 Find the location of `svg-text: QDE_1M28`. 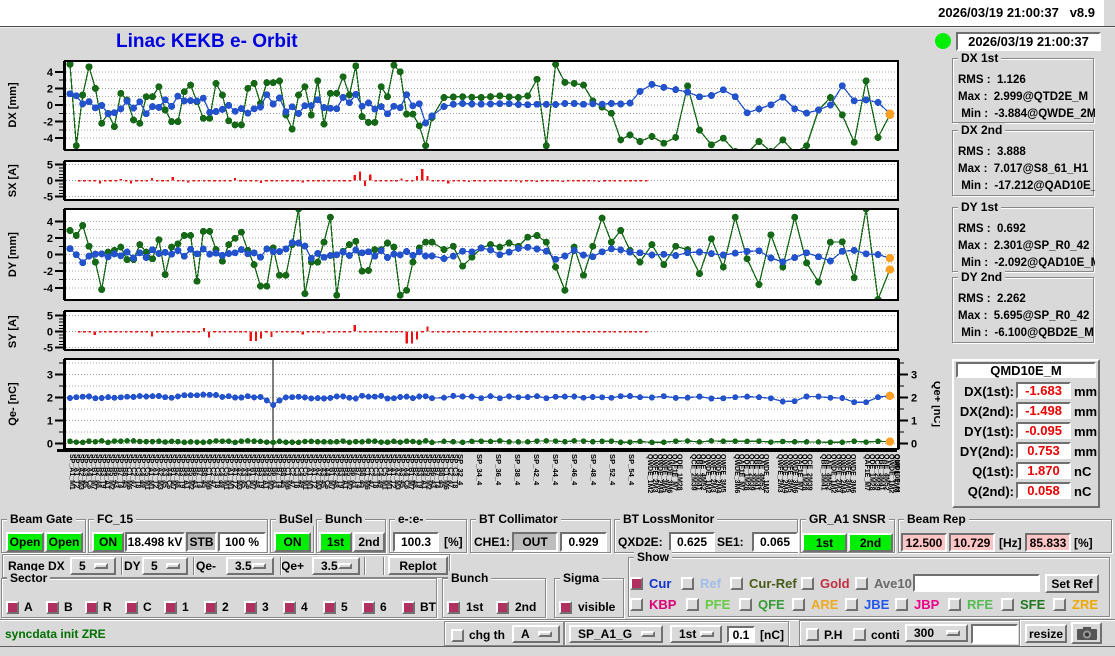

svg-text: QDE_1M28 is located at coordinates (746, 472).